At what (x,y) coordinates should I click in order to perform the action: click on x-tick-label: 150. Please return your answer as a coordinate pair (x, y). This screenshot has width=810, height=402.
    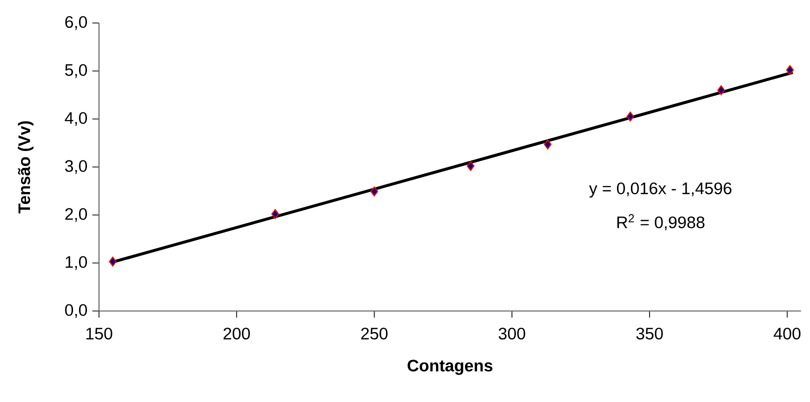
    Looking at the image, I should click on (99, 334).